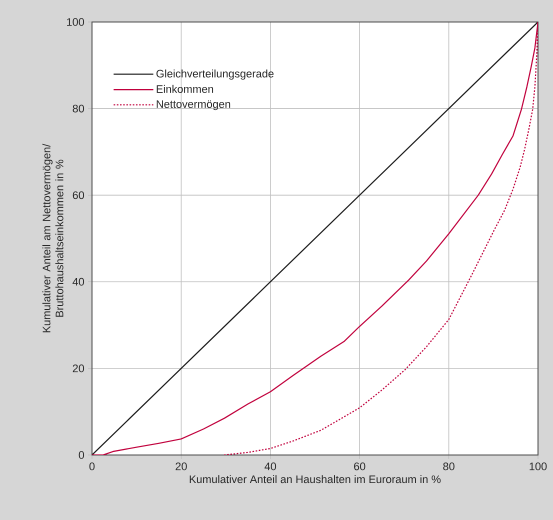 The height and width of the screenshot is (520, 553). Describe the element at coordinates (78, 368) in the screenshot. I see `y-tick-label: 20` at that location.